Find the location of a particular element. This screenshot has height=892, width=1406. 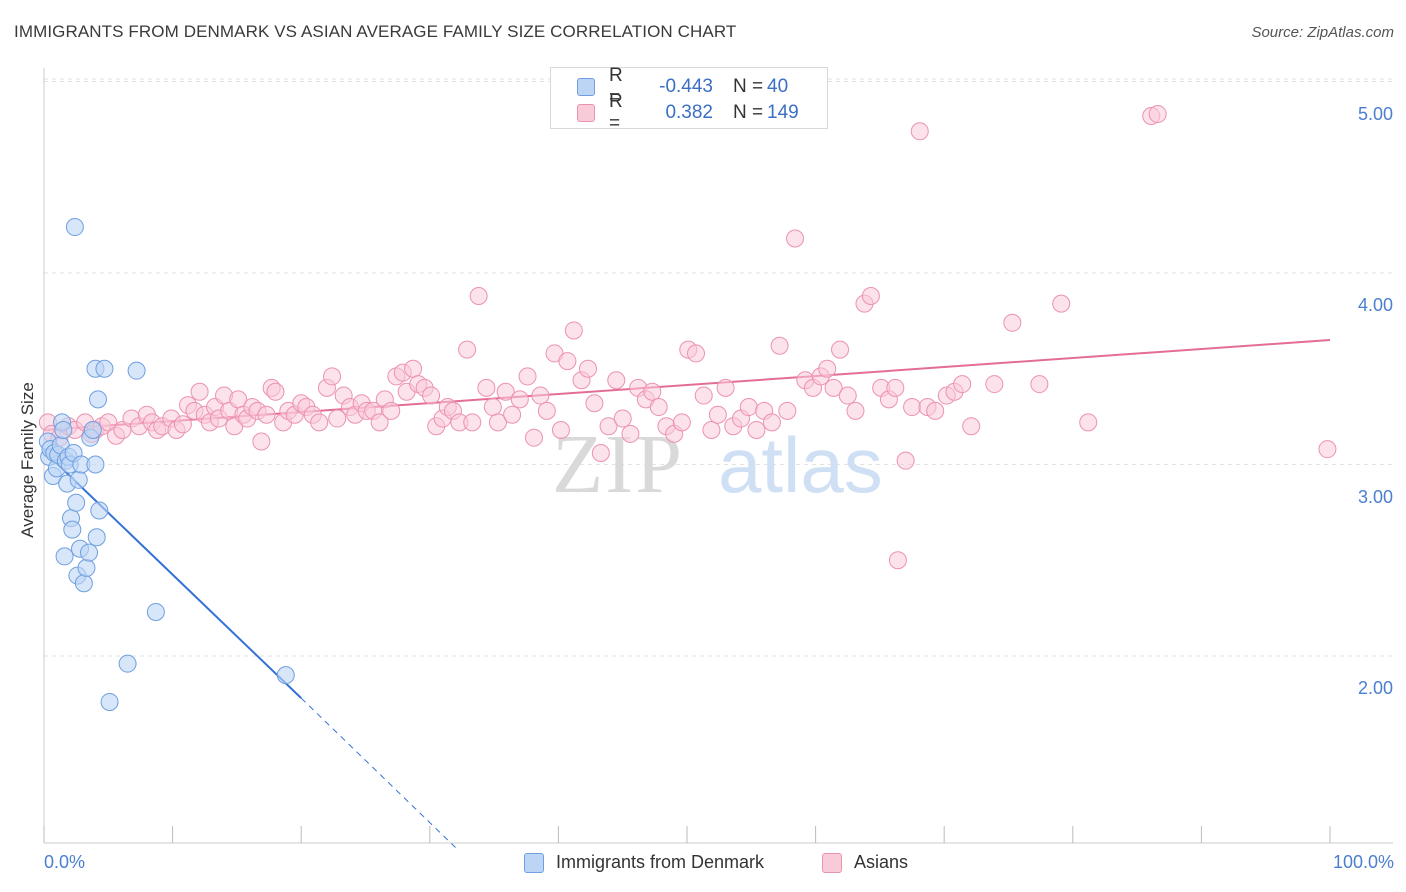

x-tick-label-min: 0.0% is located at coordinates (65, 862).